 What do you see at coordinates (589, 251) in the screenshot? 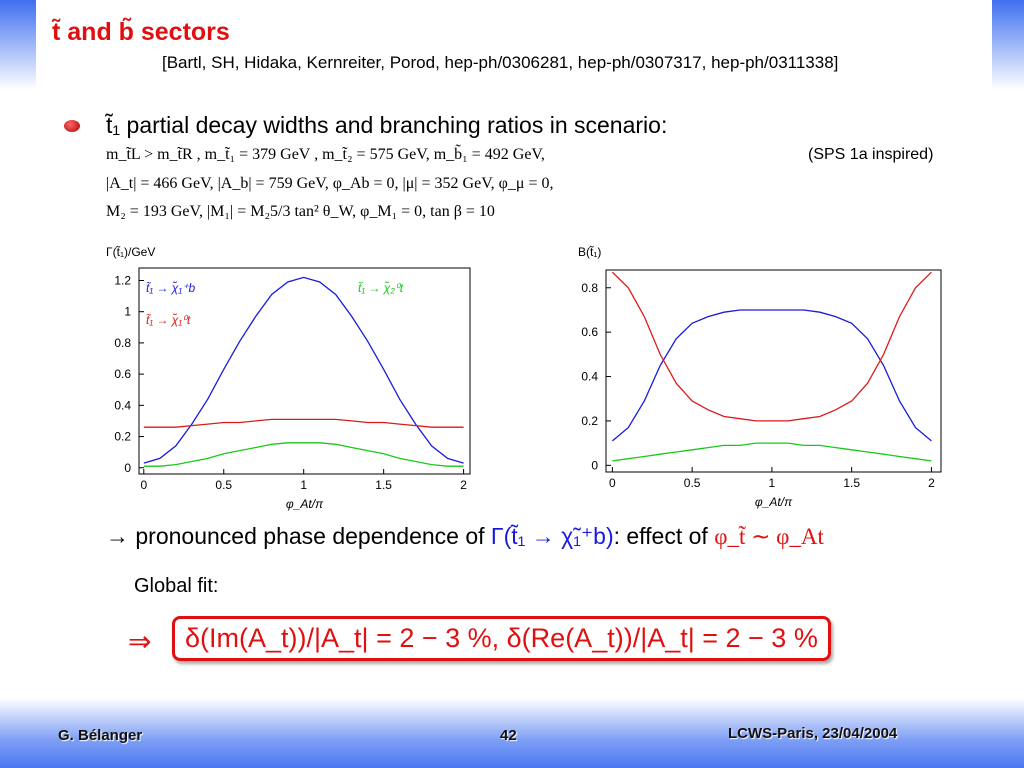
I see `chart-title: B(t̃₁)` at bounding box center [589, 251].